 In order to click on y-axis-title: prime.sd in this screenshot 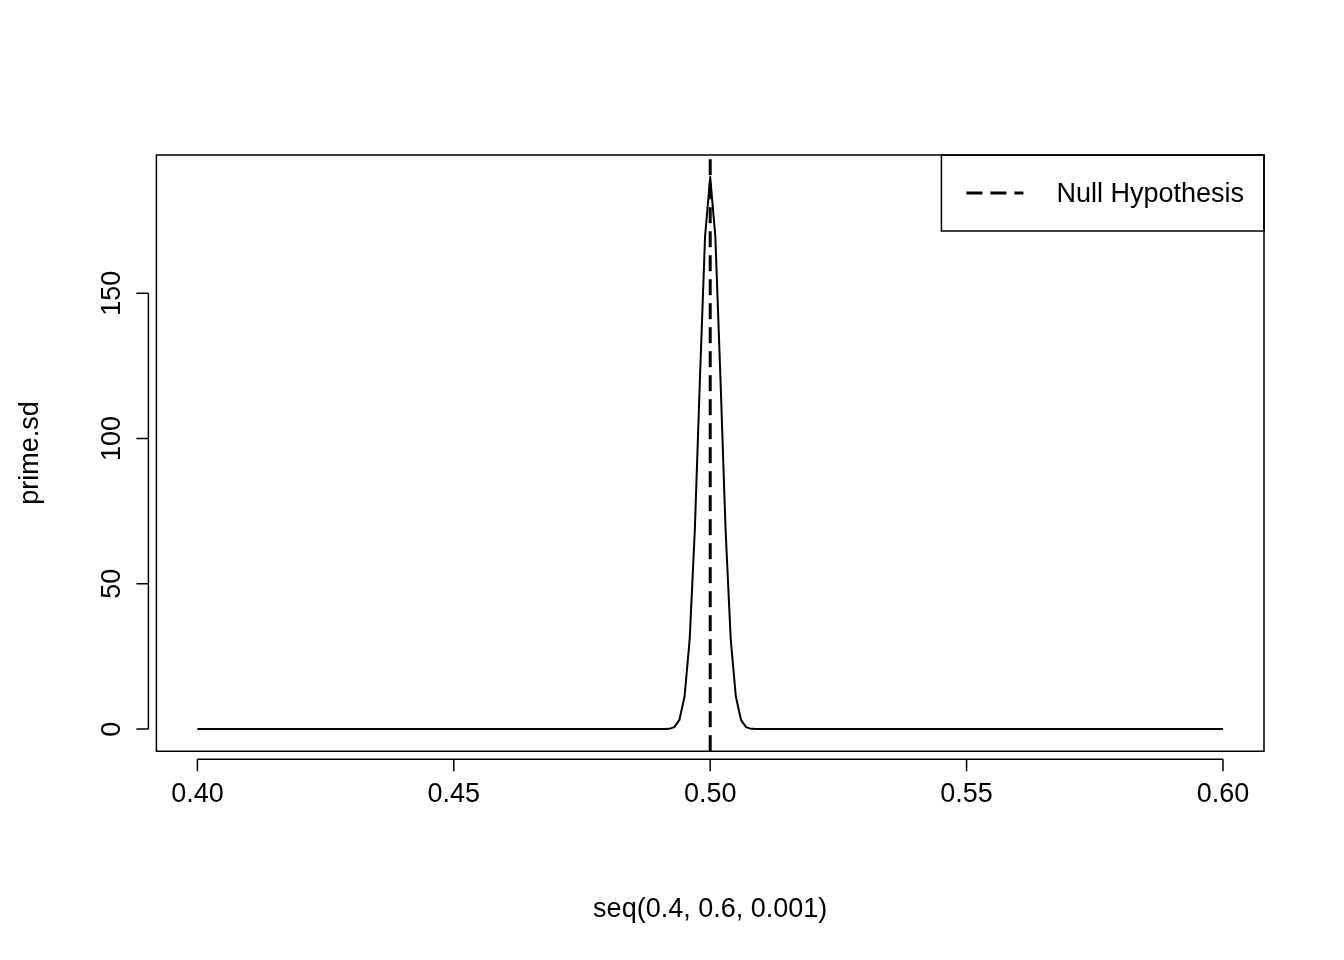, I will do `click(28, 453)`.